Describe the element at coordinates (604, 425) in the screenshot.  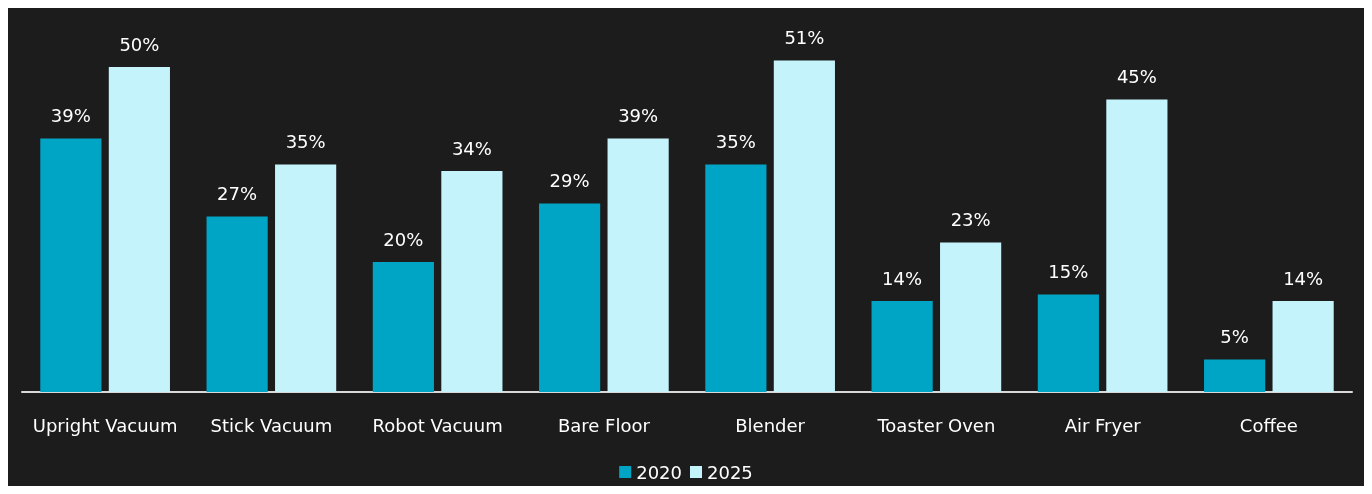
I see `x-tick-label: Bare Floor` at that location.